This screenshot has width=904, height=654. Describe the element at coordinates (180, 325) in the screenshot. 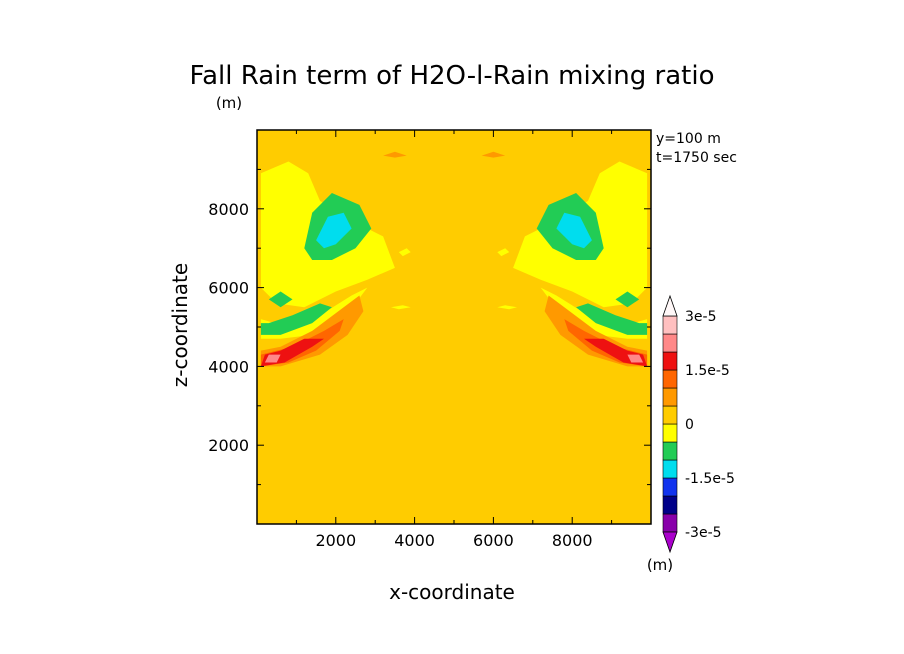

I see `y-axis-label: z-coordinate` at that location.